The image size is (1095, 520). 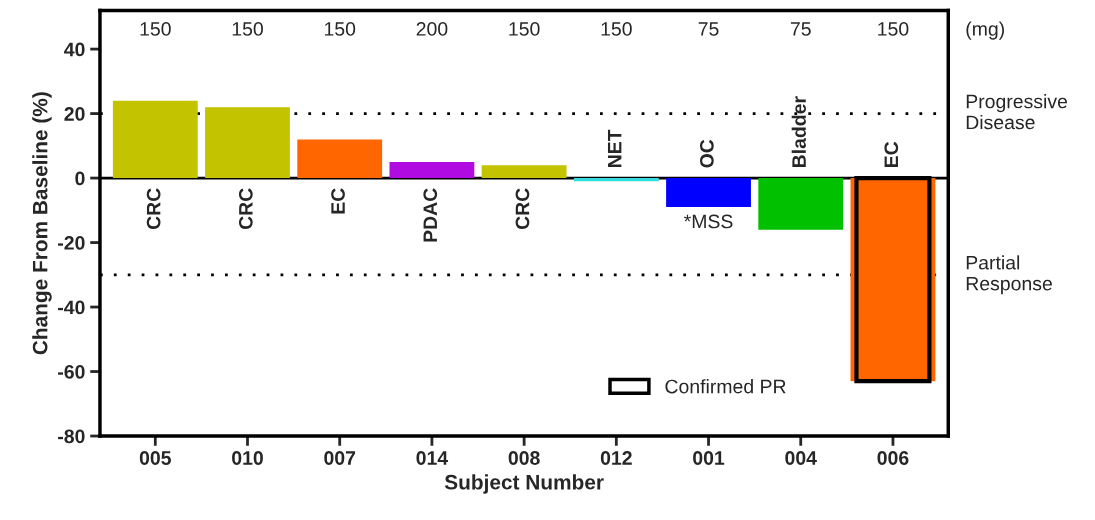 What do you see at coordinates (524, 458) in the screenshot?
I see `x-tick-label: 008` at bounding box center [524, 458].